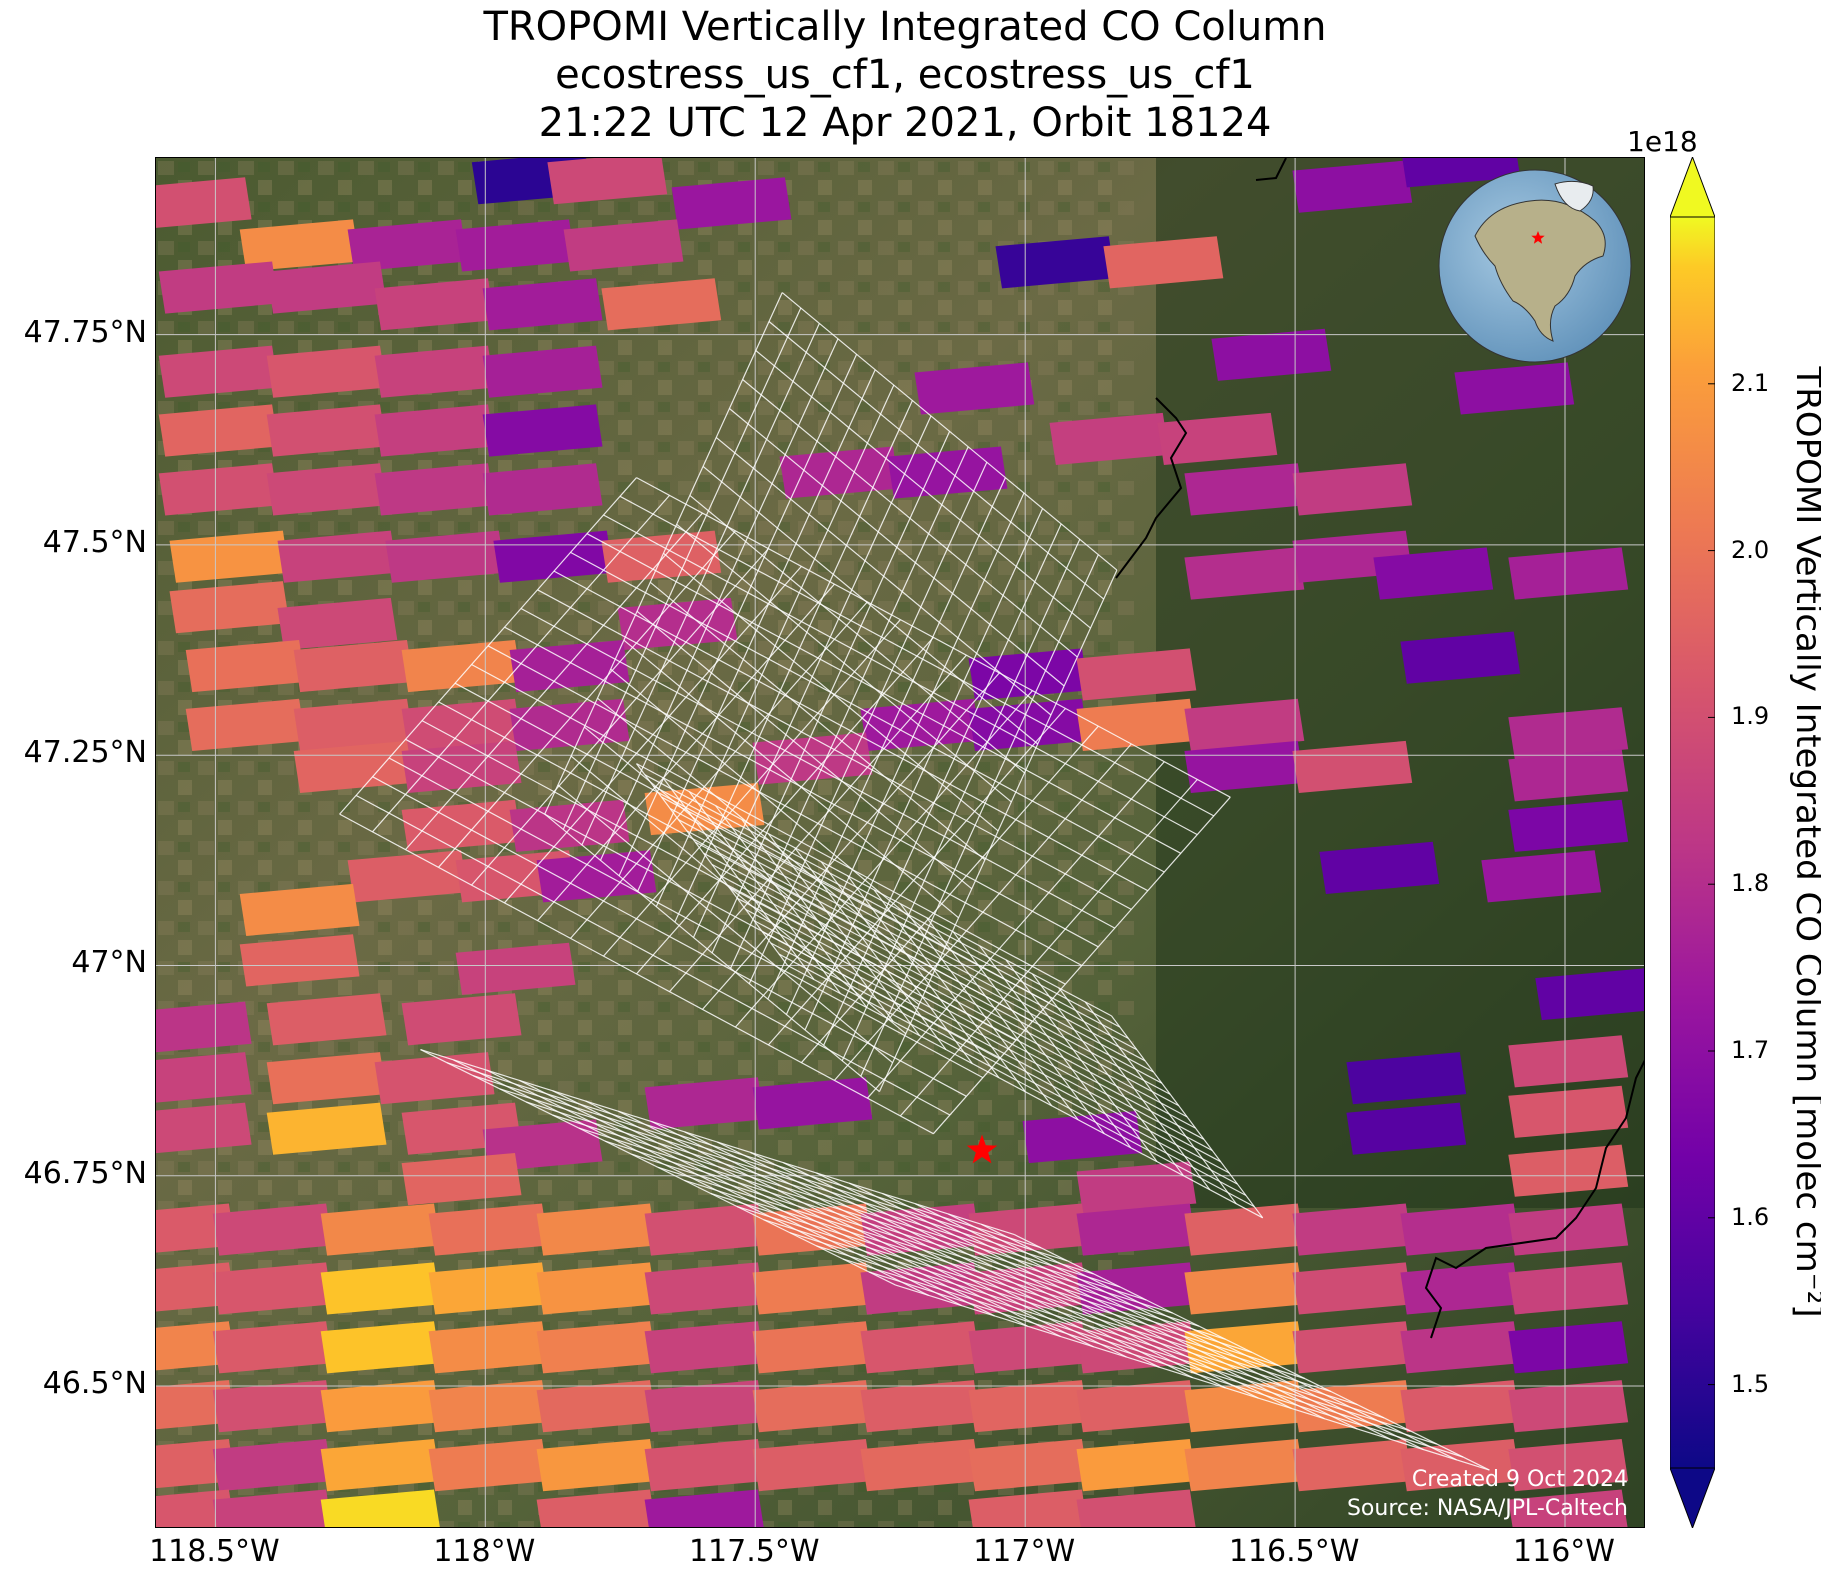 The image size is (1821, 1581). Describe the element at coordinates (1750, 382) in the screenshot. I see `colorbar-tick-label: 2.1` at that location.